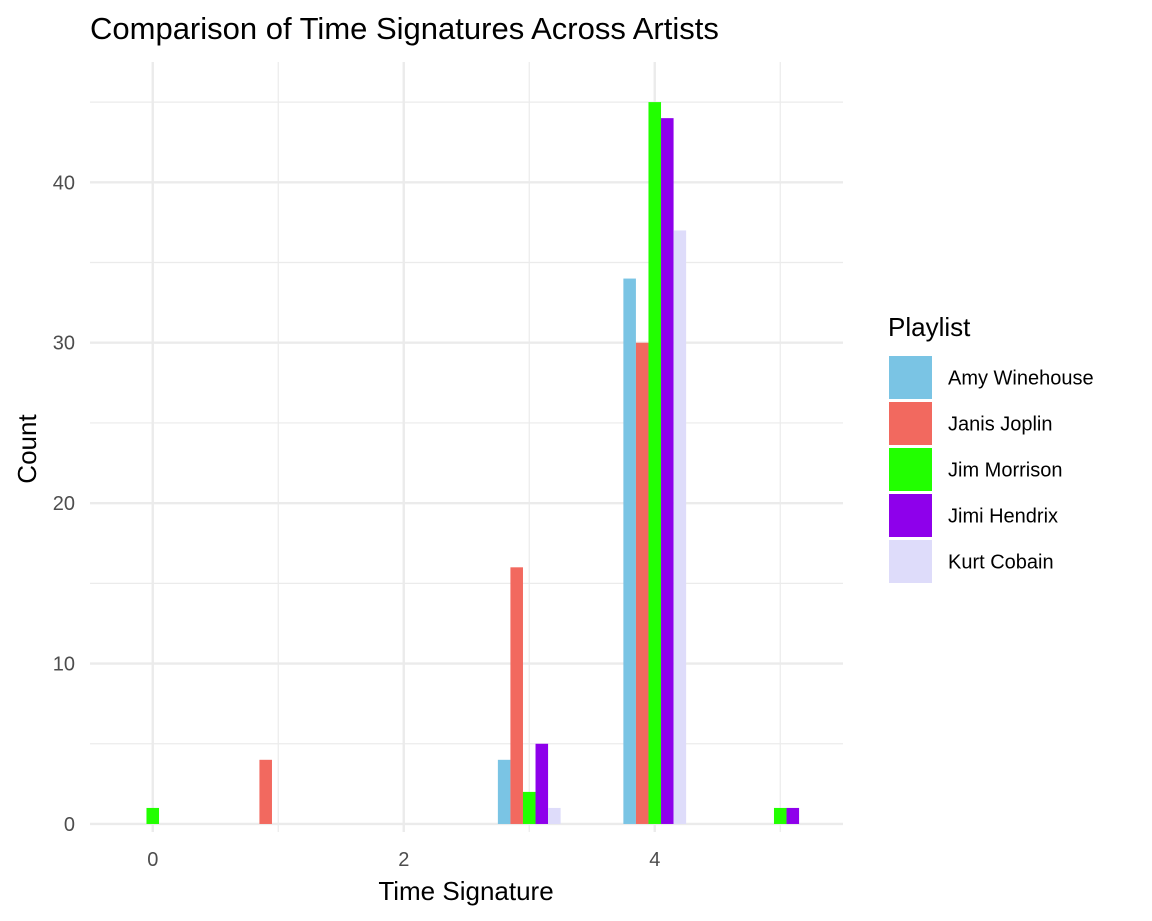 This screenshot has width=1152, height=921. Describe the element at coordinates (64, 504) in the screenshot. I see `y-tick-label: 20` at that location.